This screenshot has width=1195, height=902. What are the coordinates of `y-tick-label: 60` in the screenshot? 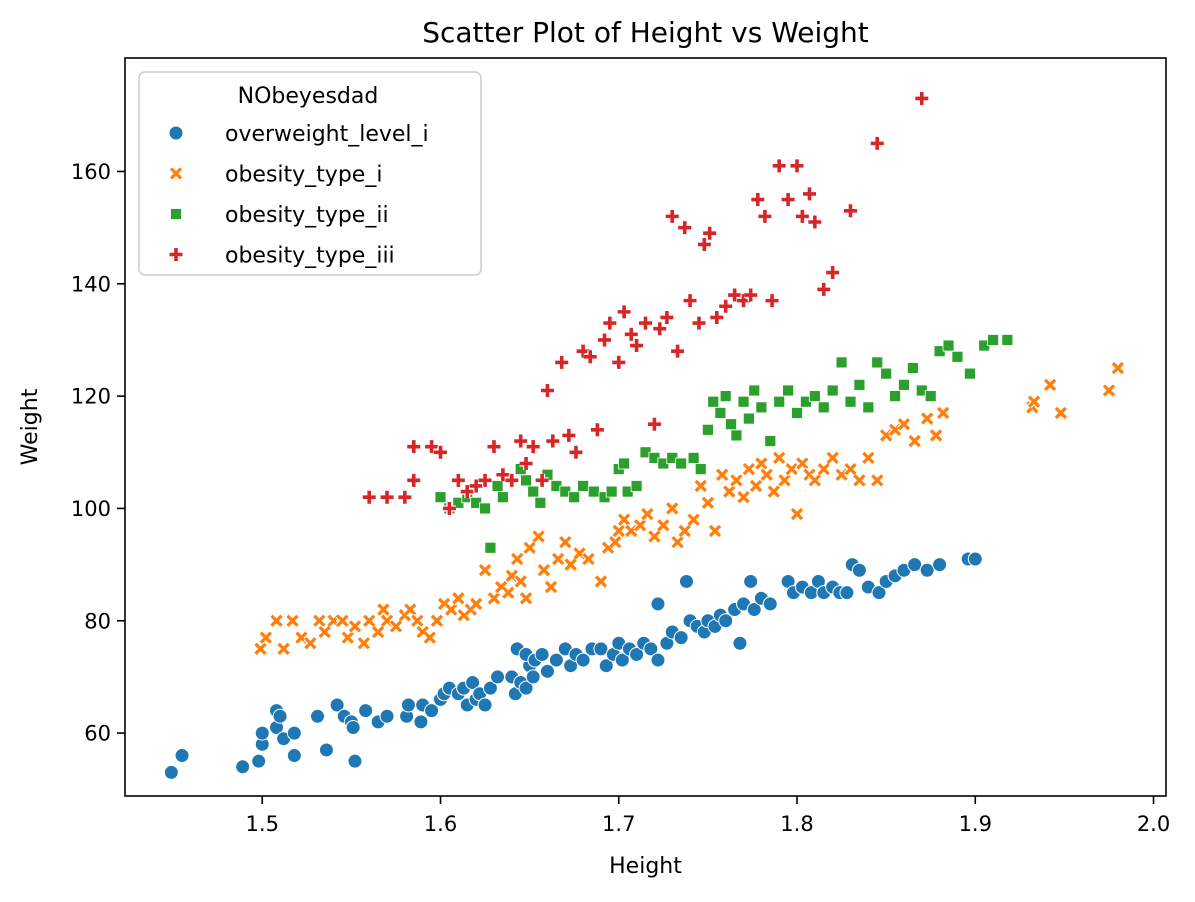 It's located at (97, 734).